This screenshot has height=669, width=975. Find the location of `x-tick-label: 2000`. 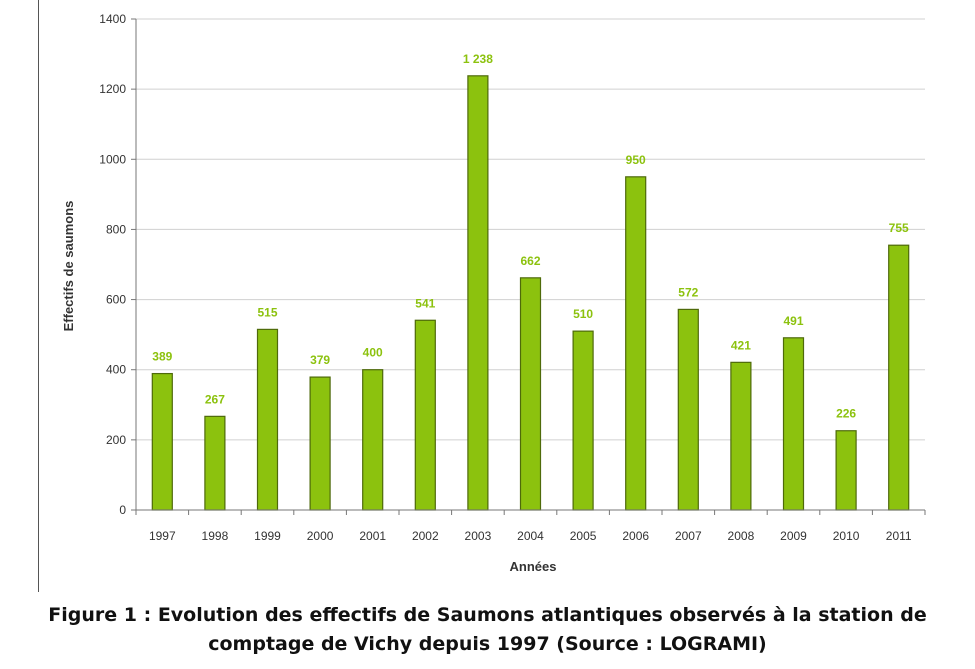

x-tick-label: 2000 is located at coordinates (320, 536).